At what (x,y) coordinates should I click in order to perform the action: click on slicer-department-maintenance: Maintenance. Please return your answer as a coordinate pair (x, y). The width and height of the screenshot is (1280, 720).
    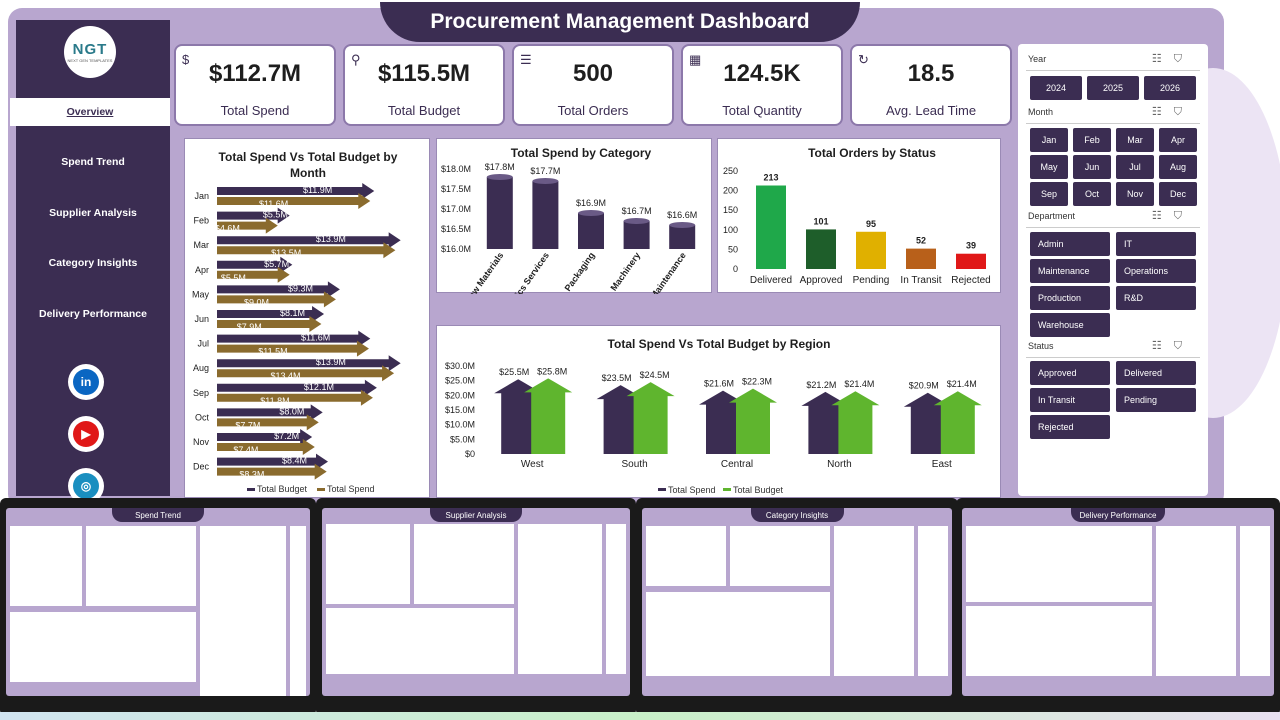
    Looking at the image, I should click on (1070, 271).